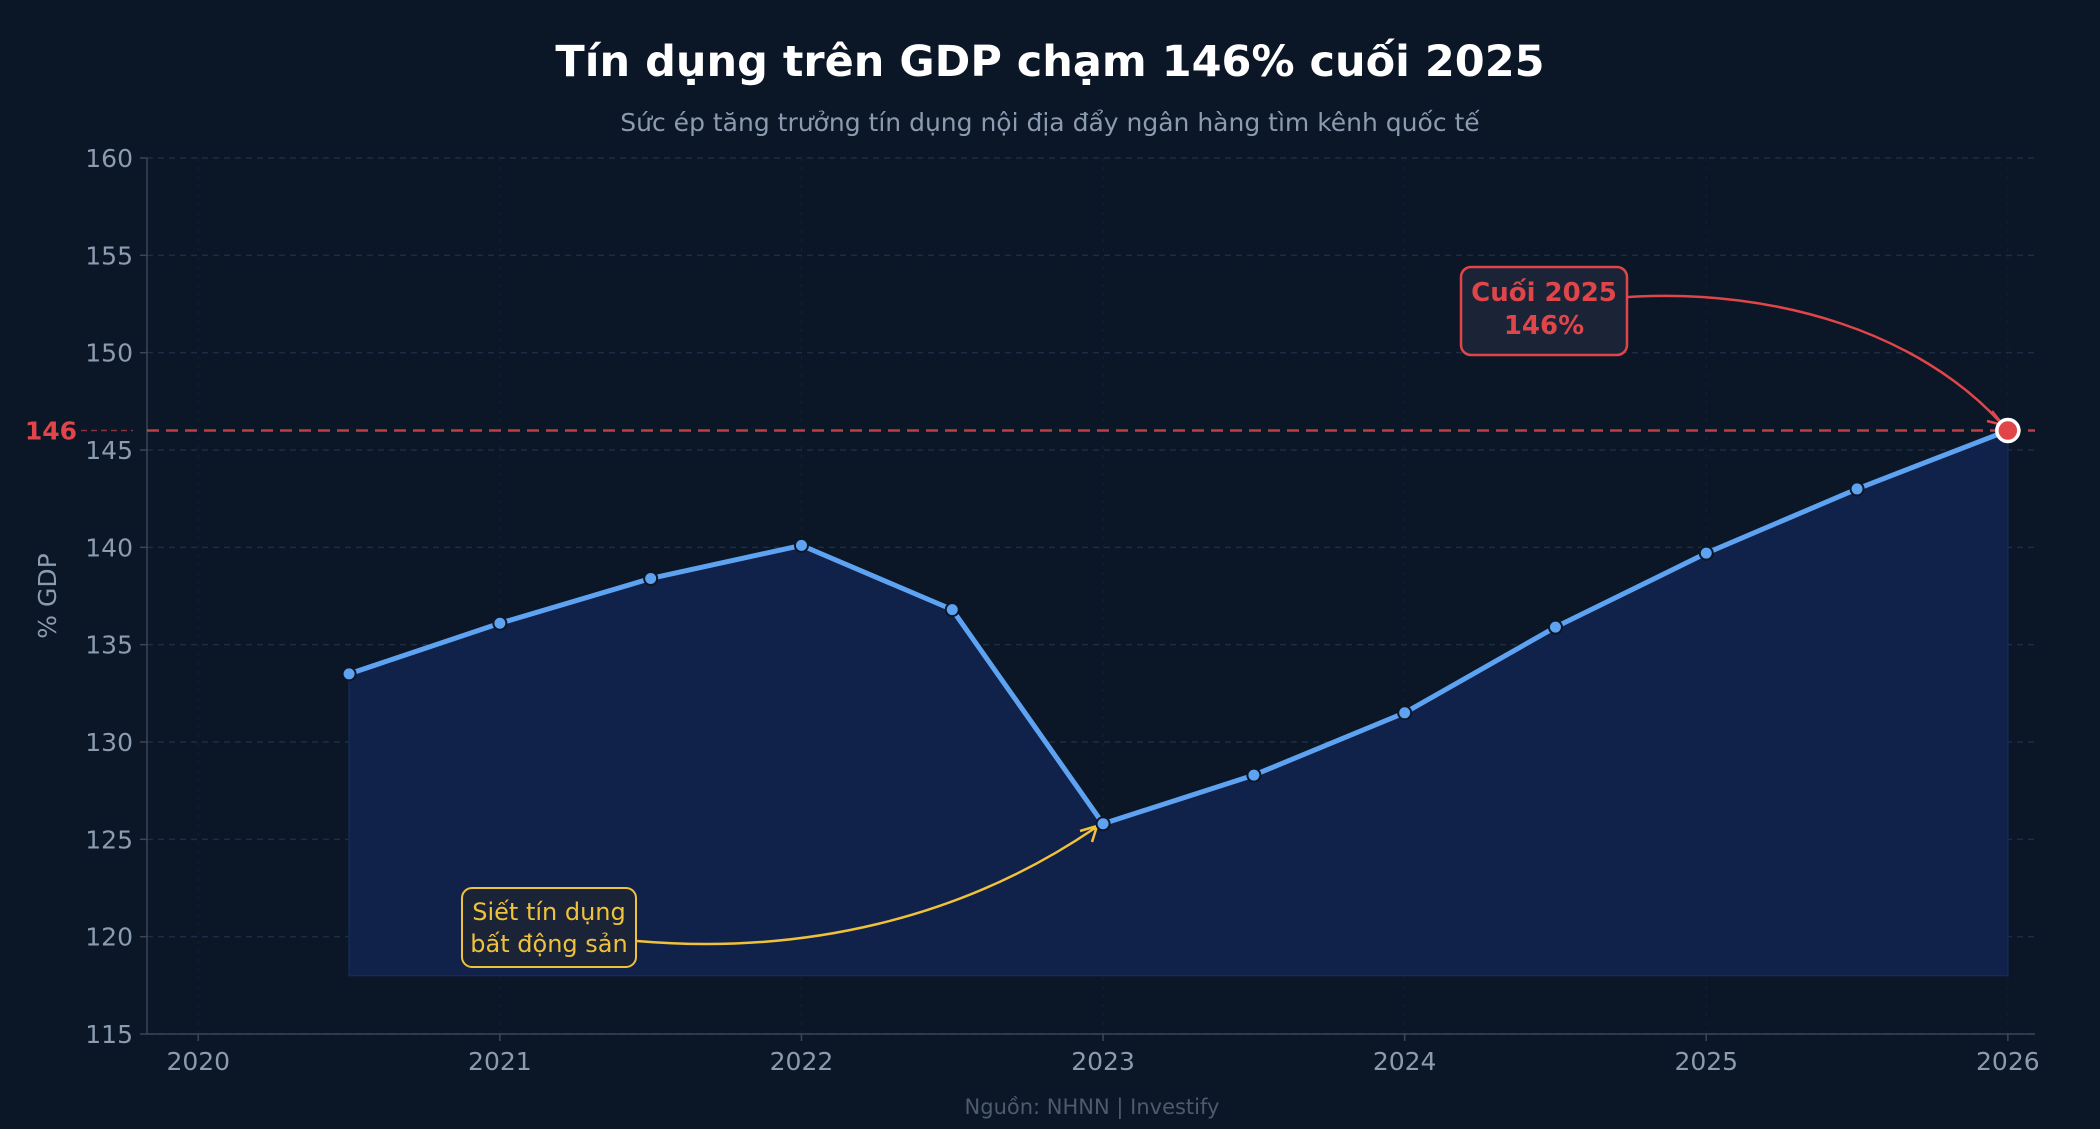  I want to click on x-tick-label: 2024, so click(1405, 1061).